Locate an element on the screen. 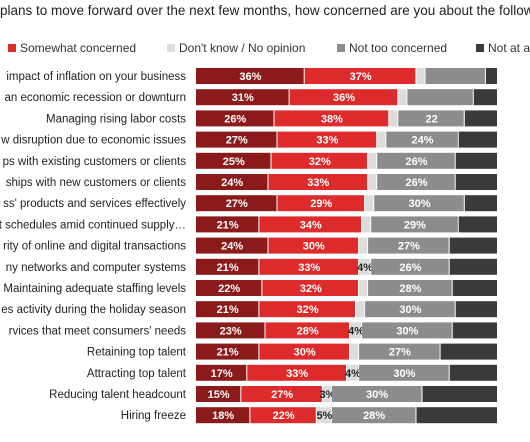 The height and width of the screenshot is (442, 530). data-label: 36% is located at coordinates (344, 98).